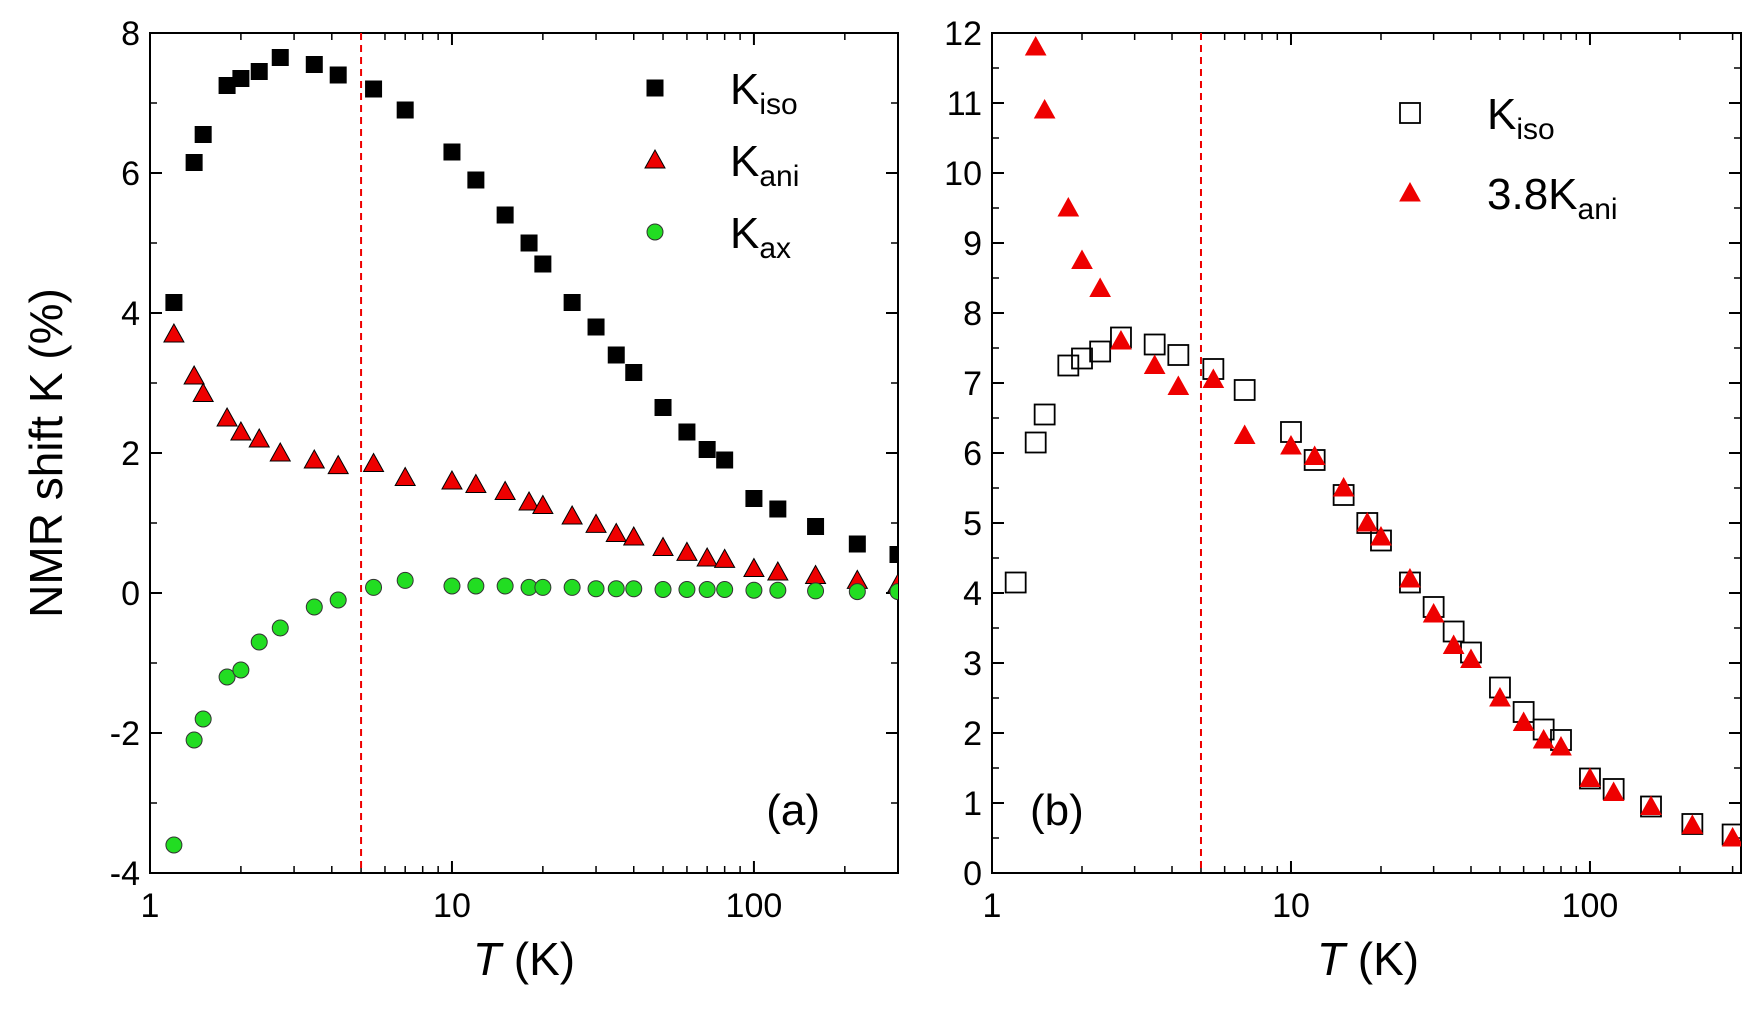 Image resolution: width=1746 pixels, height=1032 pixels. Describe the element at coordinates (1382, 959) in the screenshot. I see `x-axis-title-unit: (K)` at that location.